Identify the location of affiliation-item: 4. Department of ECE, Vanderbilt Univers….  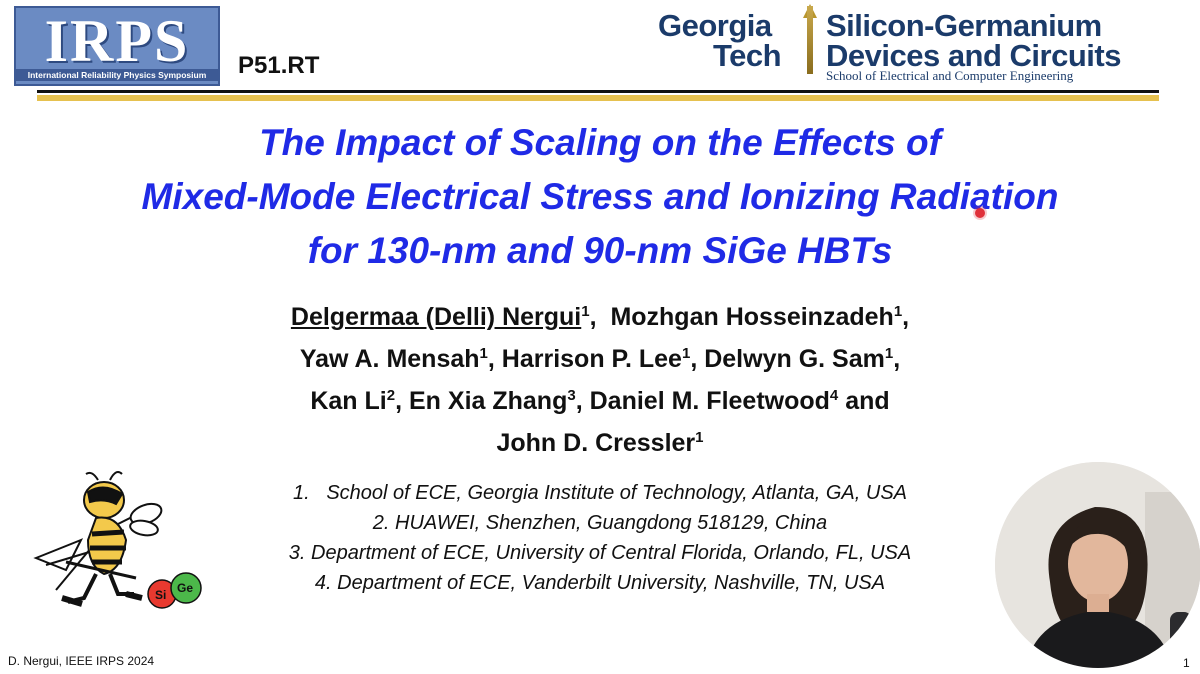
(600, 583).